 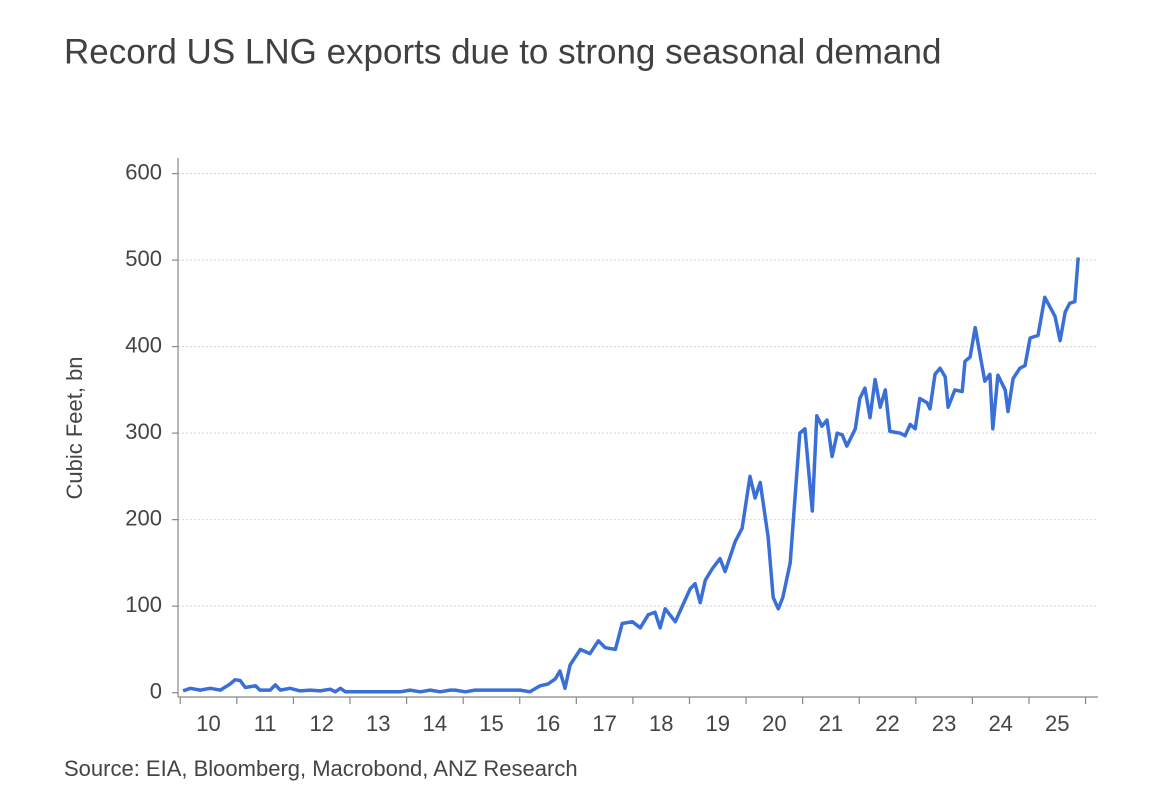 What do you see at coordinates (378, 723) in the screenshot?
I see `x-tick-label: 13` at bounding box center [378, 723].